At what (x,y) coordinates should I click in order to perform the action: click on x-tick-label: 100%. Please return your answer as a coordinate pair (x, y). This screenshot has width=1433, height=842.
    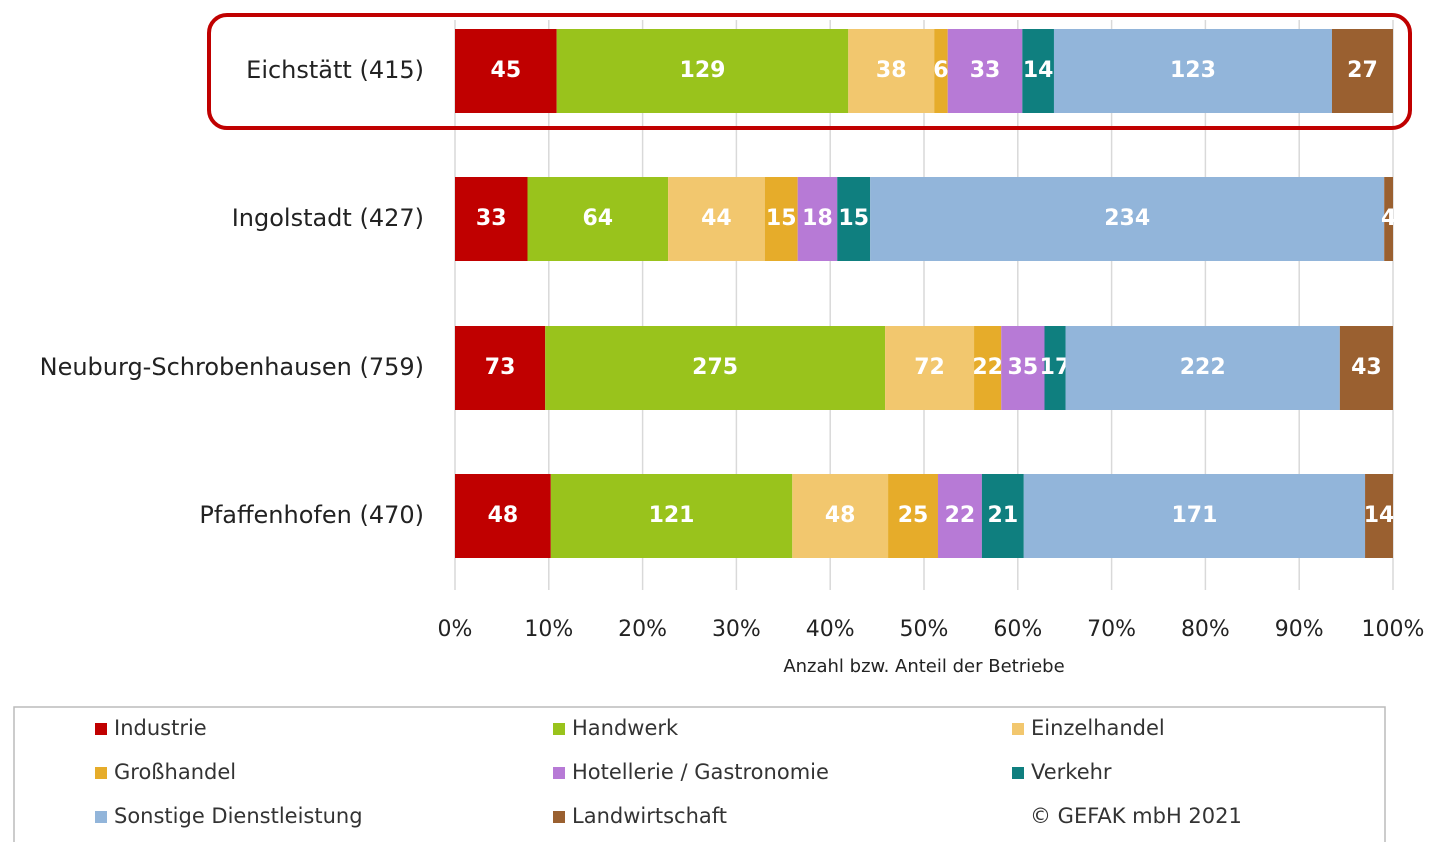
    Looking at the image, I should click on (1393, 629).